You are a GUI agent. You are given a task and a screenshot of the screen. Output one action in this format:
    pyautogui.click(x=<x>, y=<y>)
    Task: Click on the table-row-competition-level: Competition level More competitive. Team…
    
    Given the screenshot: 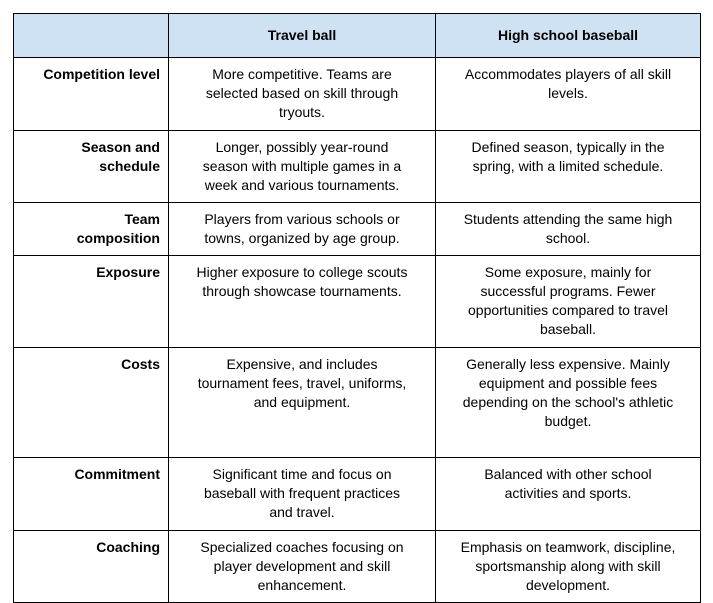 What is the action you would take?
    pyautogui.click(x=357, y=94)
    